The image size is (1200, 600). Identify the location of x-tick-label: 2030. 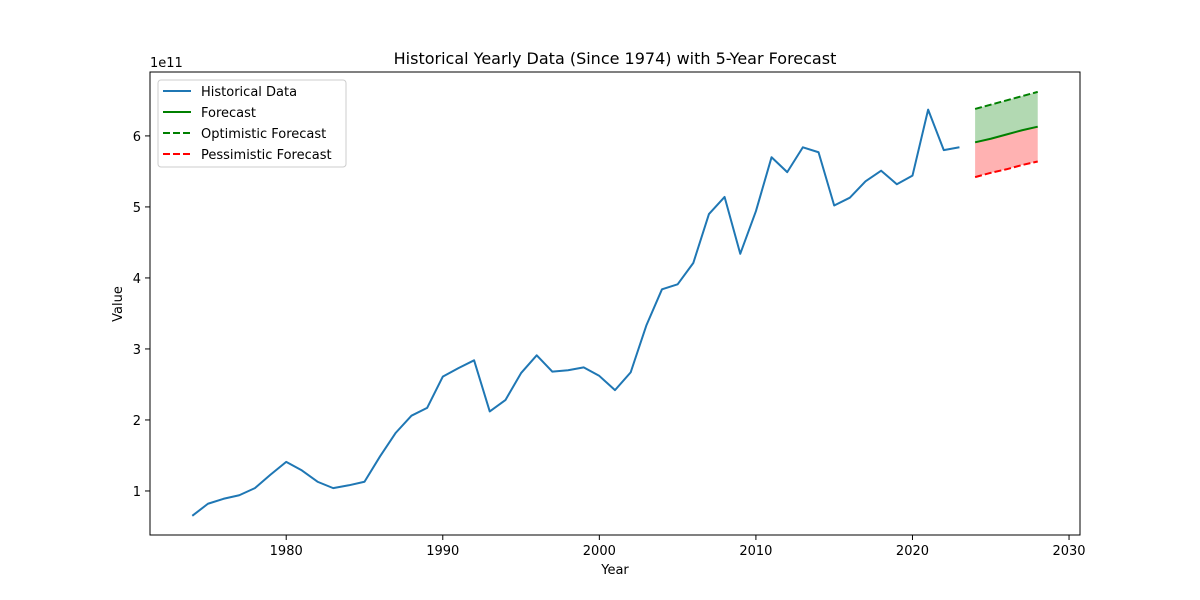
(1068, 551).